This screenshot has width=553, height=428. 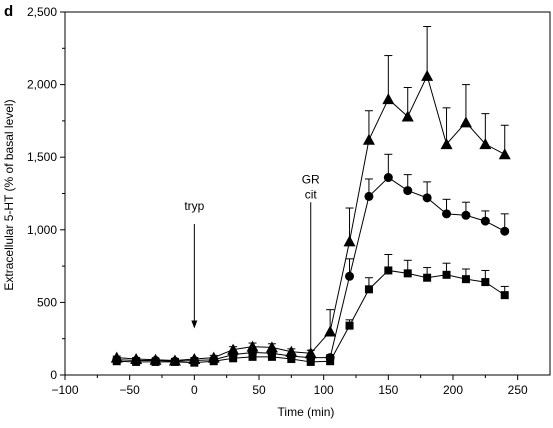 I want to click on x-tick-label: −100, so click(x=64, y=390).